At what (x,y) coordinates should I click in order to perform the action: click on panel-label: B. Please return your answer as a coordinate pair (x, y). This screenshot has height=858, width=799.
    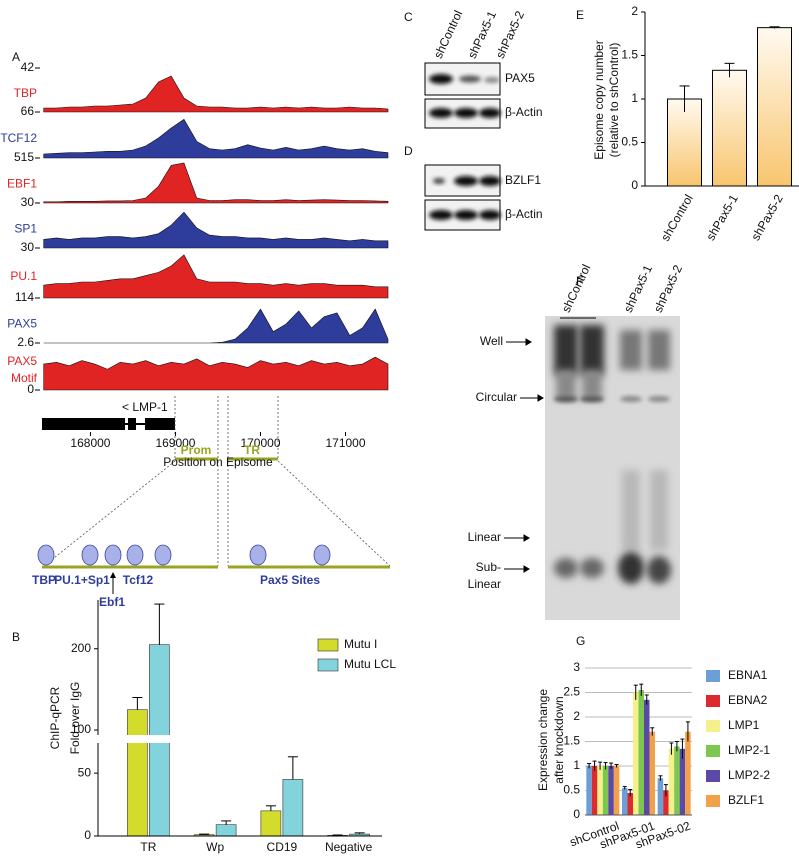
    Looking at the image, I should click on (16, 637).